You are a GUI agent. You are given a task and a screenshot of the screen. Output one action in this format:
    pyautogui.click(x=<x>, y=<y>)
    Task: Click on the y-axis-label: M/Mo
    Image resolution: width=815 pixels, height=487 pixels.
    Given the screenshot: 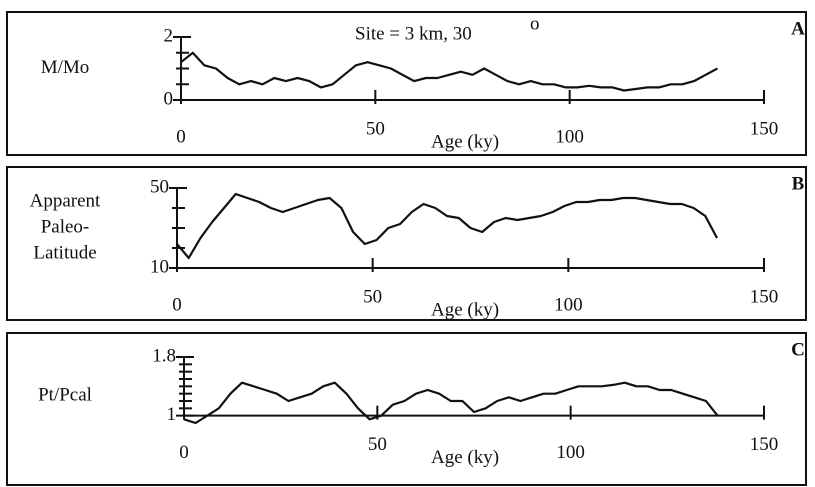 What is the action you would take?
    pyautogui.click(x=65, y=67)
    